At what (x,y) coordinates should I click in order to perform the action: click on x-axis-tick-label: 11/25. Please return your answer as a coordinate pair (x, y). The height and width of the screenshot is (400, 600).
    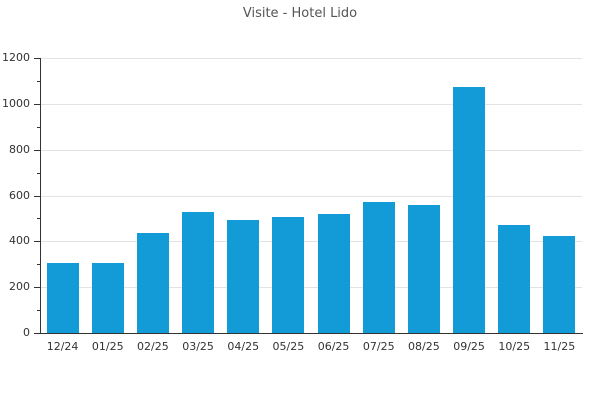
    Looking at the image, I should click on (559, 346).